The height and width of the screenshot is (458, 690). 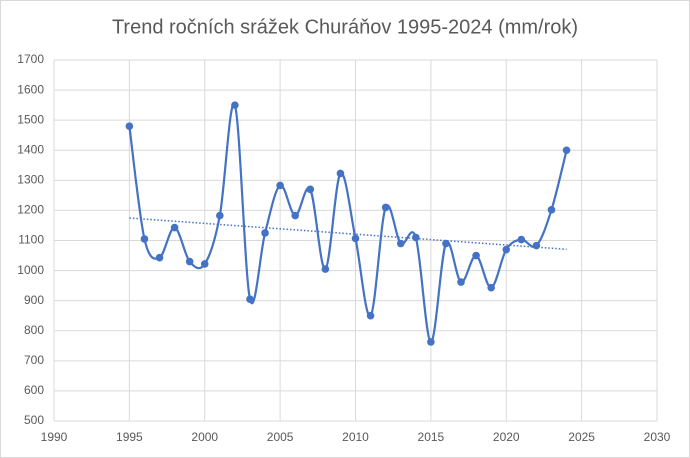 What do you see at coordinates (30, 89) in the screenshot?
I see `y-tick-label: 1600` at bounding box center [30, 89].